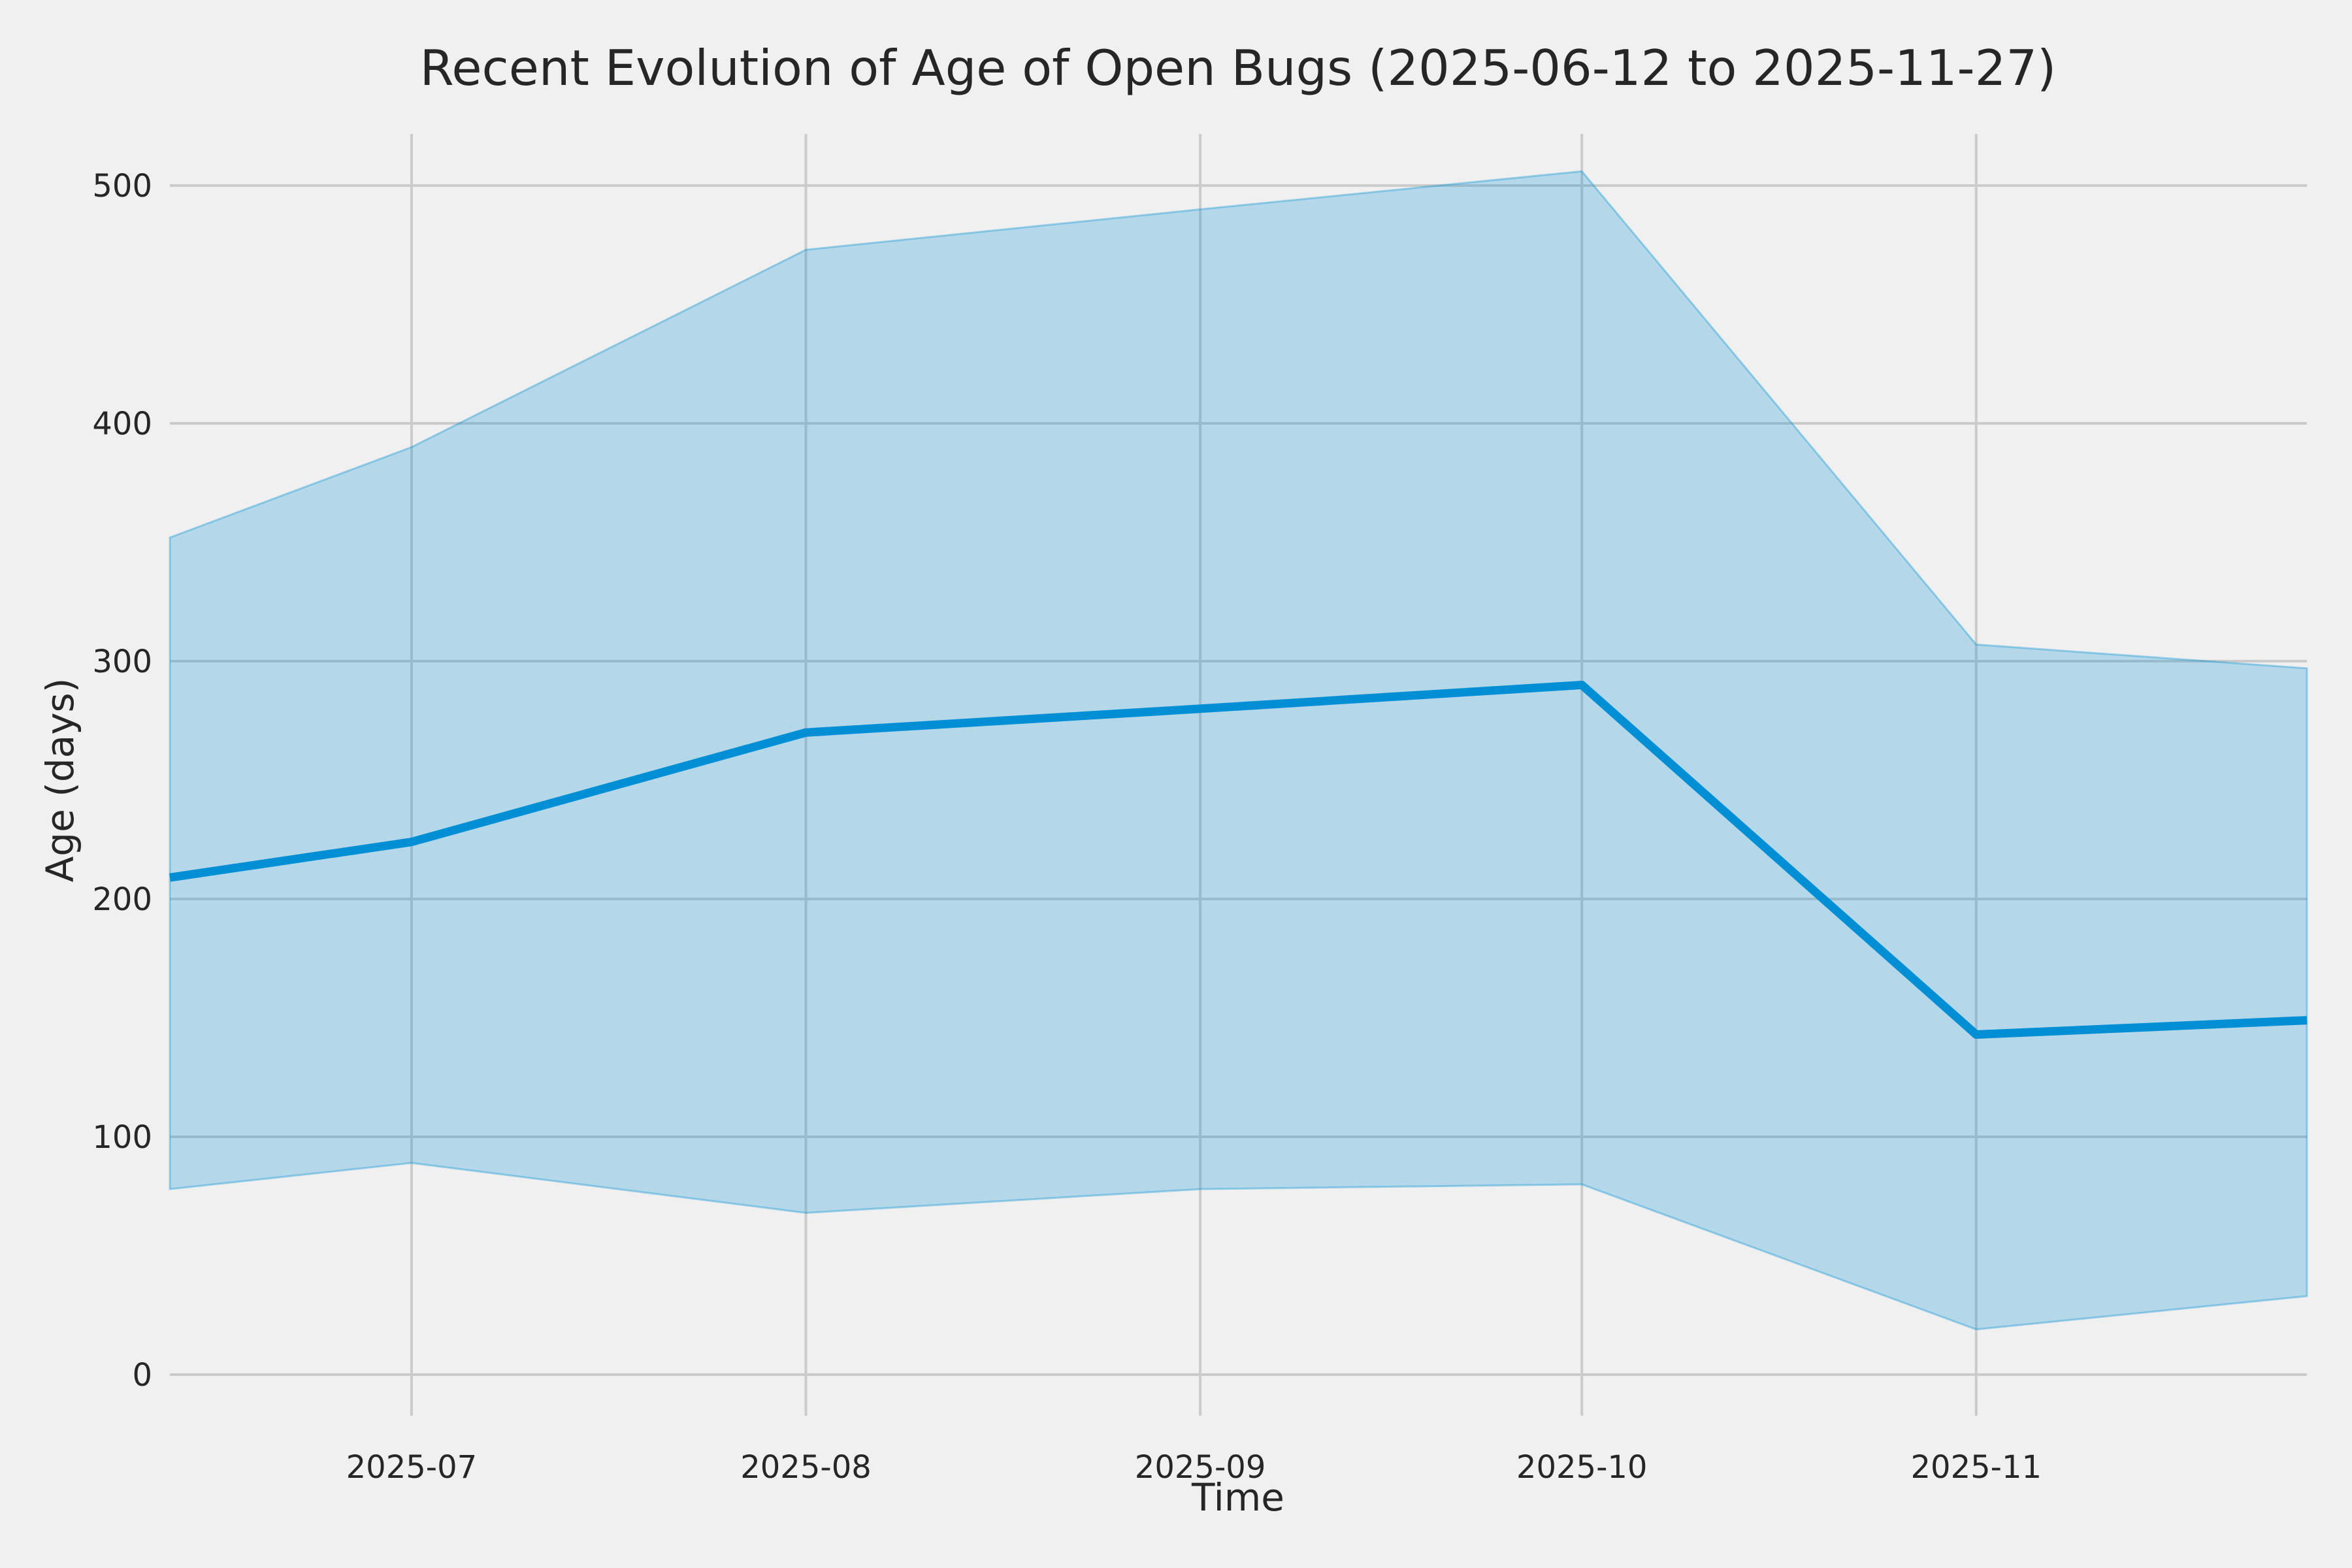 This screenshot has height=1568, width=2352. What do you see at coordinates (122, 1137) in the screenshot?
I see `y-tick-label: 100` at bounding box center [122, 1137].